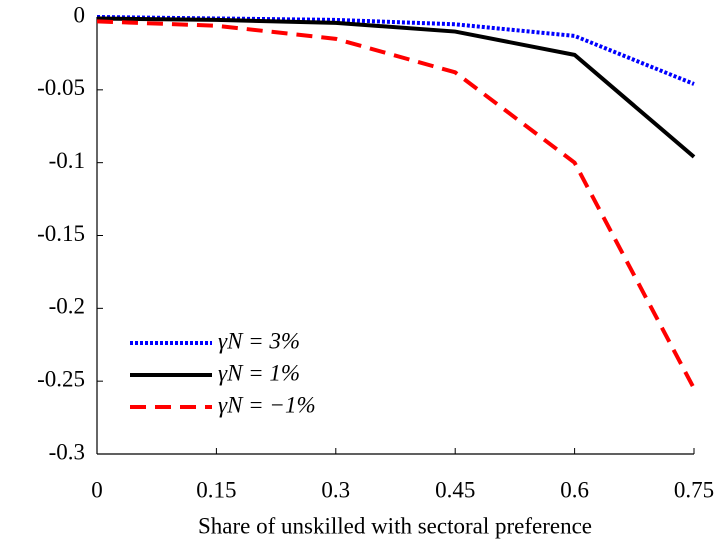 The width and height of the screenshot is (719, 548). I want to click on legend-label: γN = 1%, so click(259, 372).